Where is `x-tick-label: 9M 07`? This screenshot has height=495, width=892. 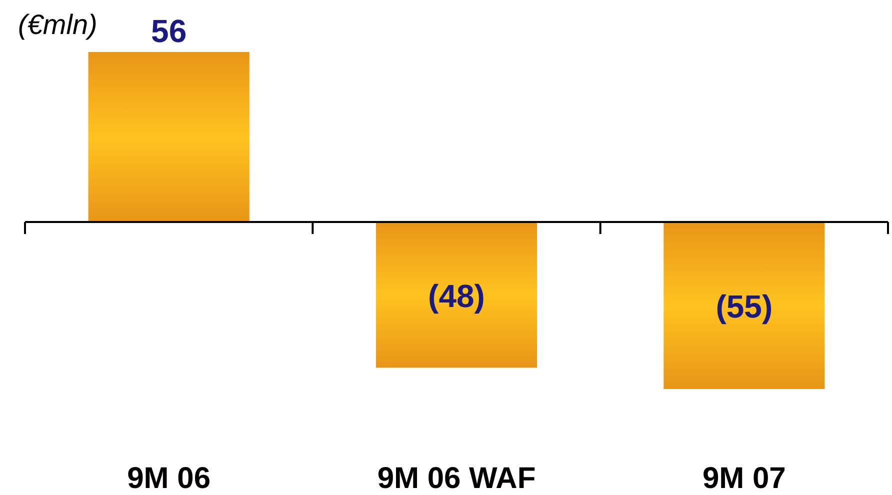 x-tick-label: 9M 07 is located at coordinates (744, 478).